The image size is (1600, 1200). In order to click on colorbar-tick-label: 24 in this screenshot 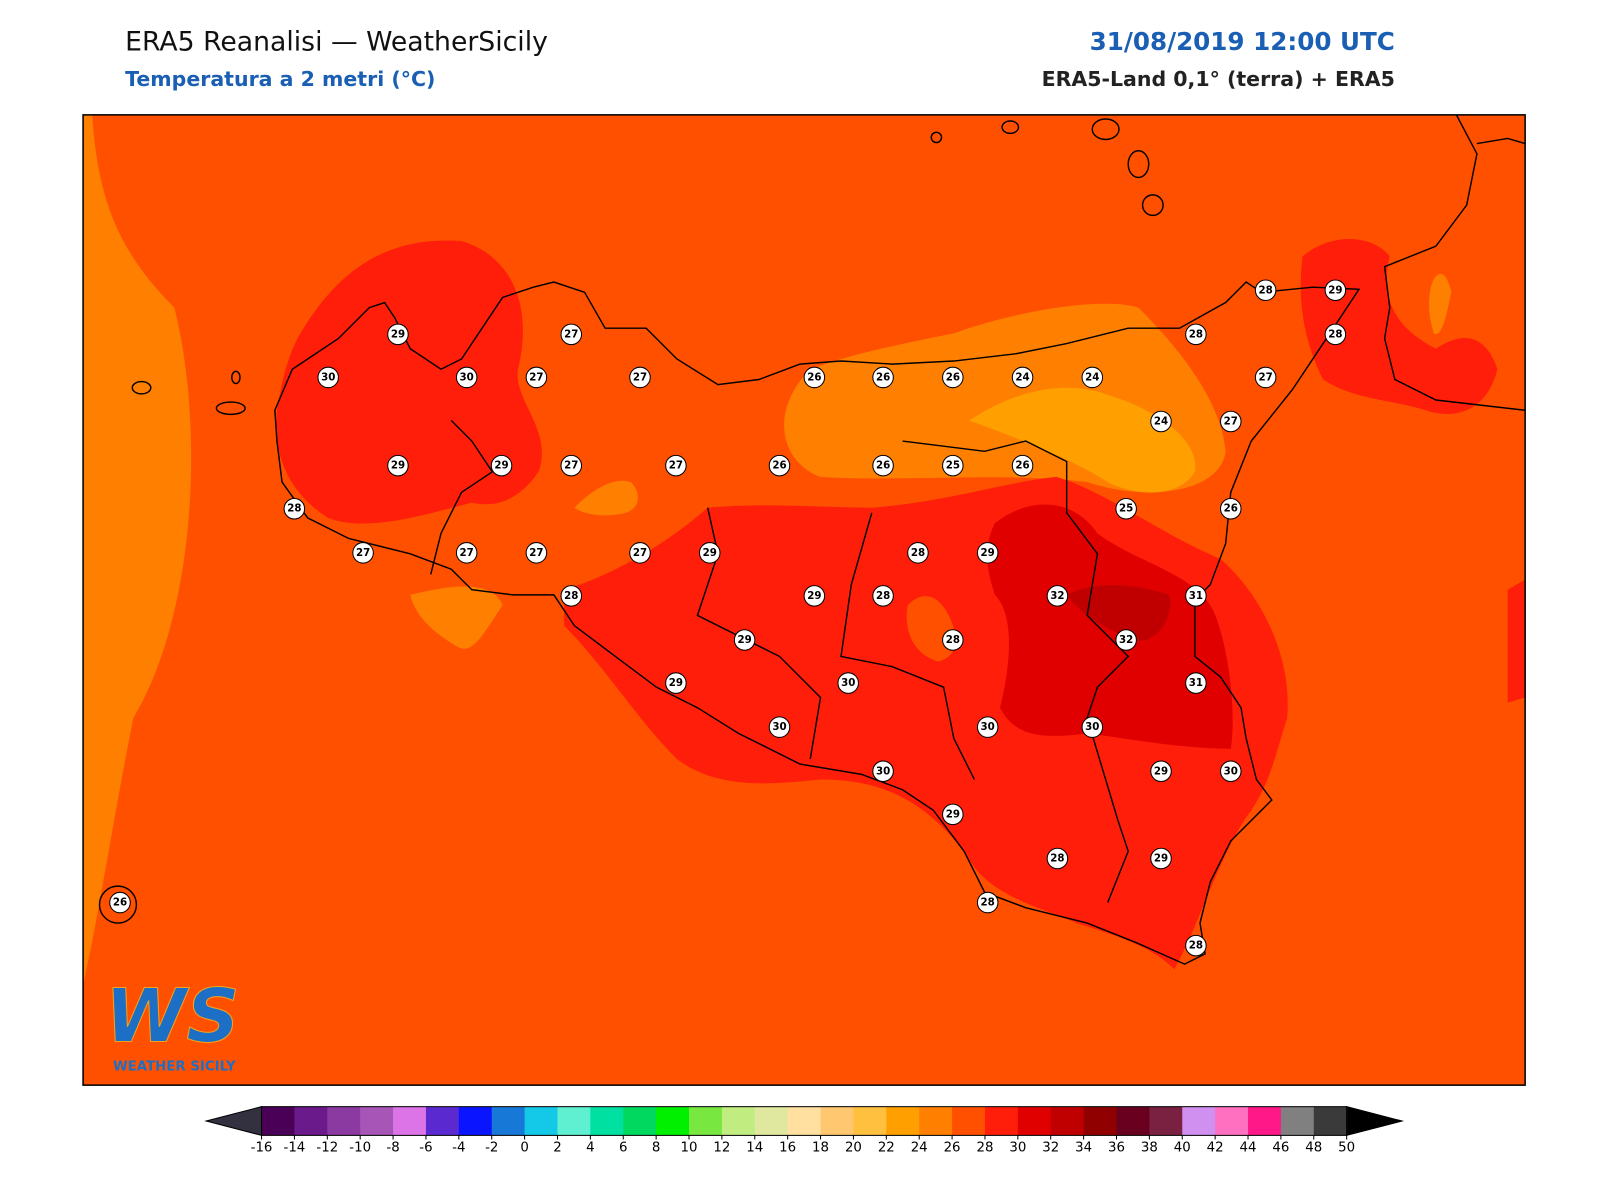, I will do `click(919, 1148)`.